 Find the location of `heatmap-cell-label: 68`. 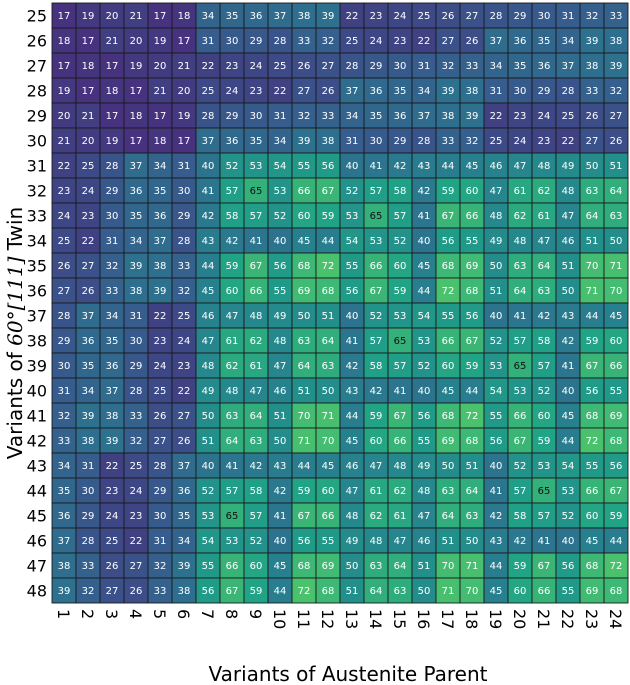

heatmap-cell-label: 68 is located at coordinates (304, 266).